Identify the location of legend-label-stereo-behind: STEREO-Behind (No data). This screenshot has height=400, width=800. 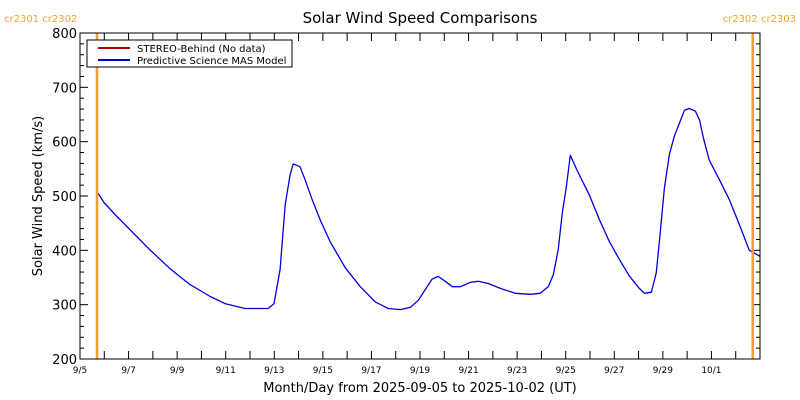
(201, 49).